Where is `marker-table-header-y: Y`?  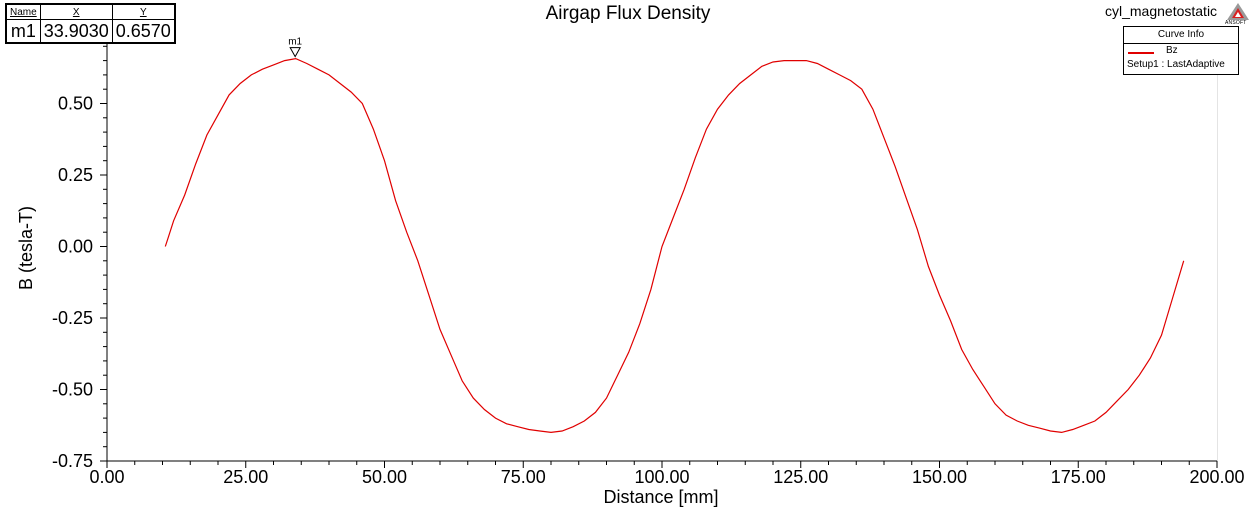
marker-table-header-y: Y is located at coordinates (143, 11).